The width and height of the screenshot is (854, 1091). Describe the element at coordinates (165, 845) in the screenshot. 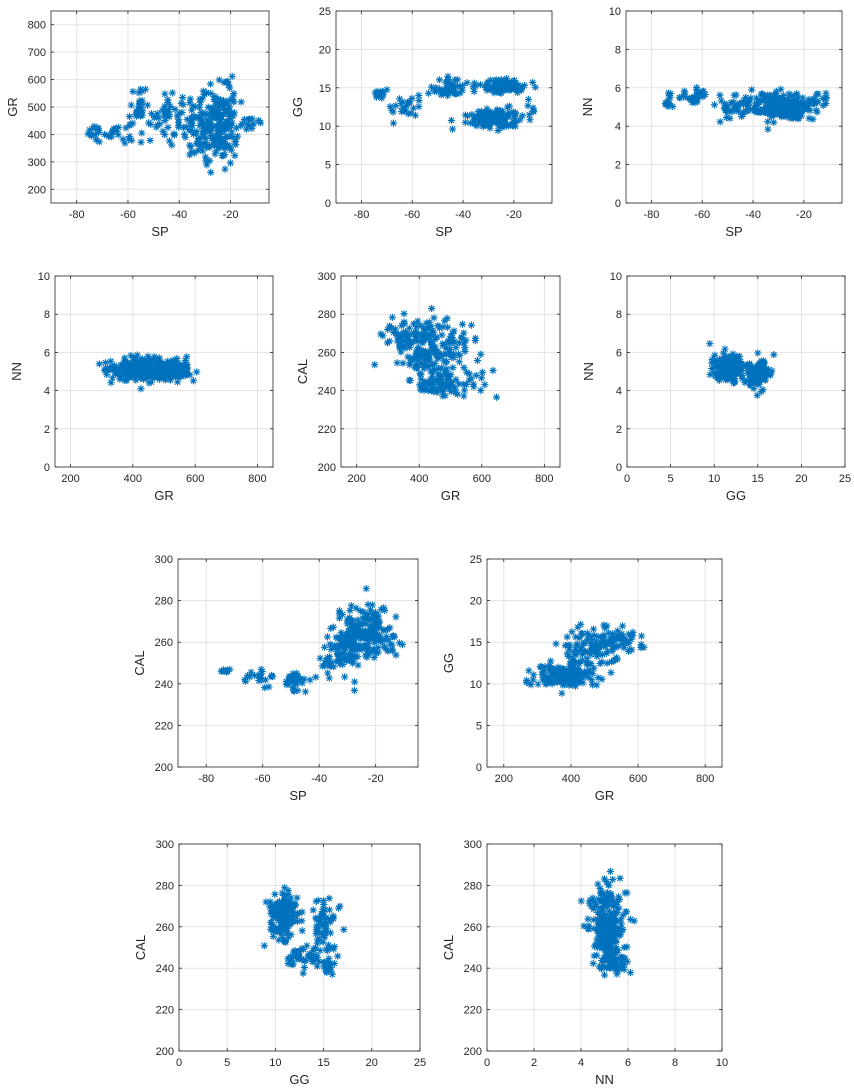

I see `y-tick-label: 300` at that location.